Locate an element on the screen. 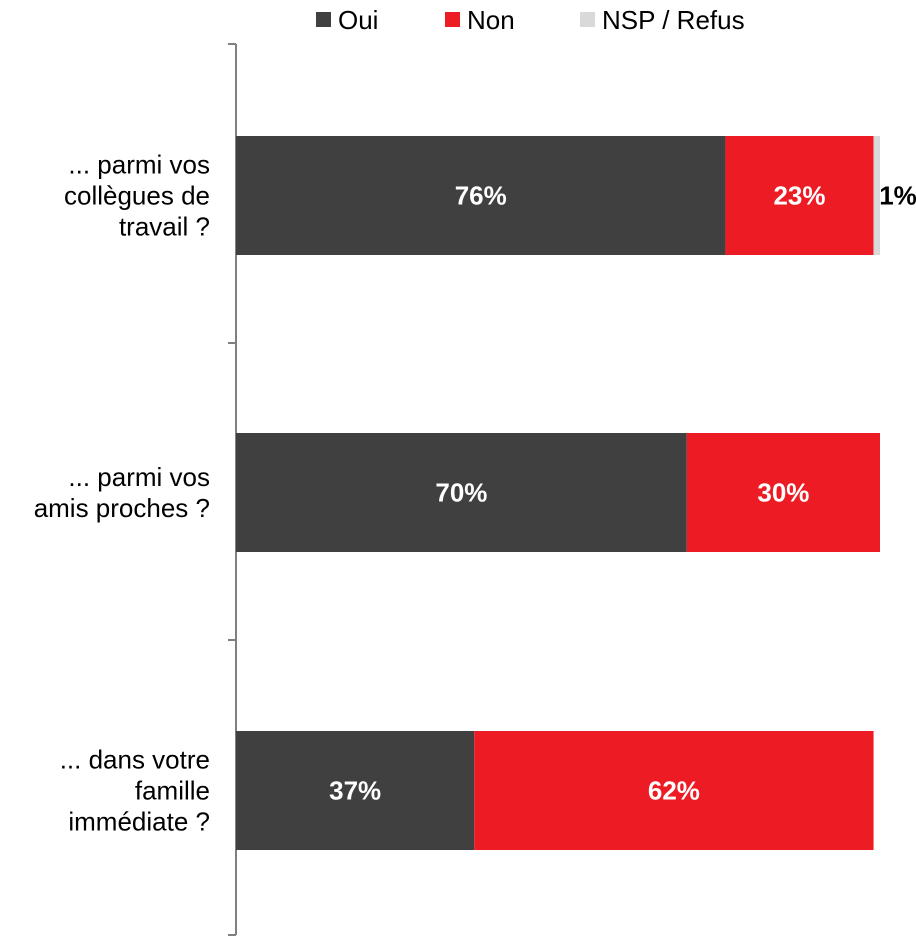 The height and width of the screenshot is (937, 916). category-label-1-1: amis proches ? is located at coordinates (122, 508).